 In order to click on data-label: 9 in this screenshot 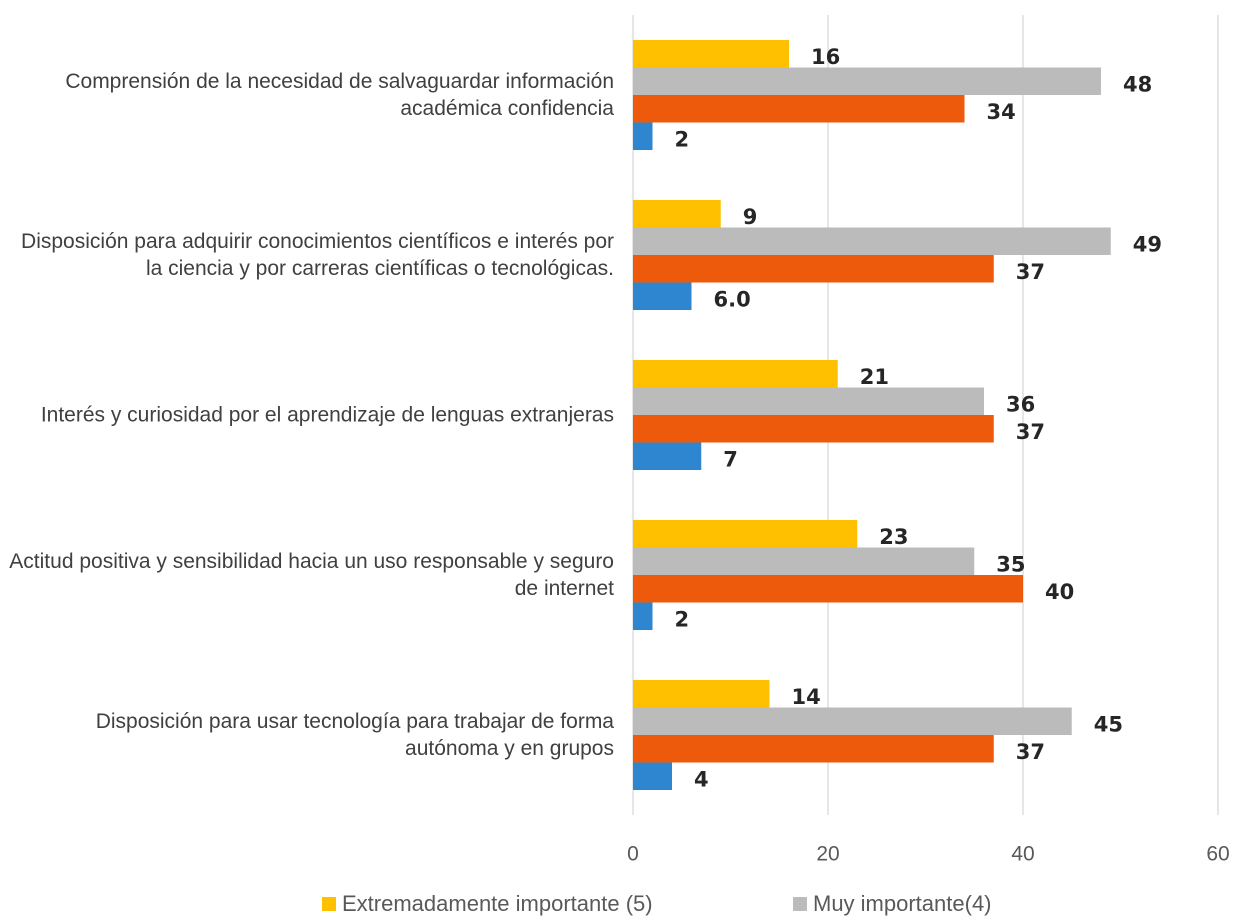, I will do `click(750, 217)`.